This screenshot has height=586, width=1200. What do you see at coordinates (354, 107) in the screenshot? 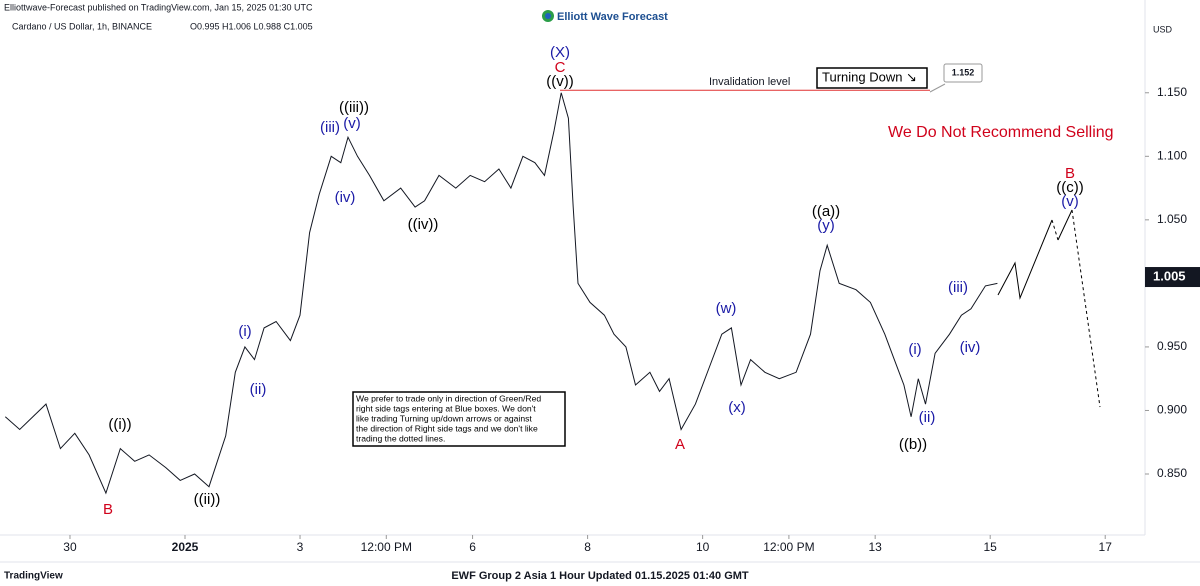
I see `wave-label: ((iii))` at bounding box center [354, 107].